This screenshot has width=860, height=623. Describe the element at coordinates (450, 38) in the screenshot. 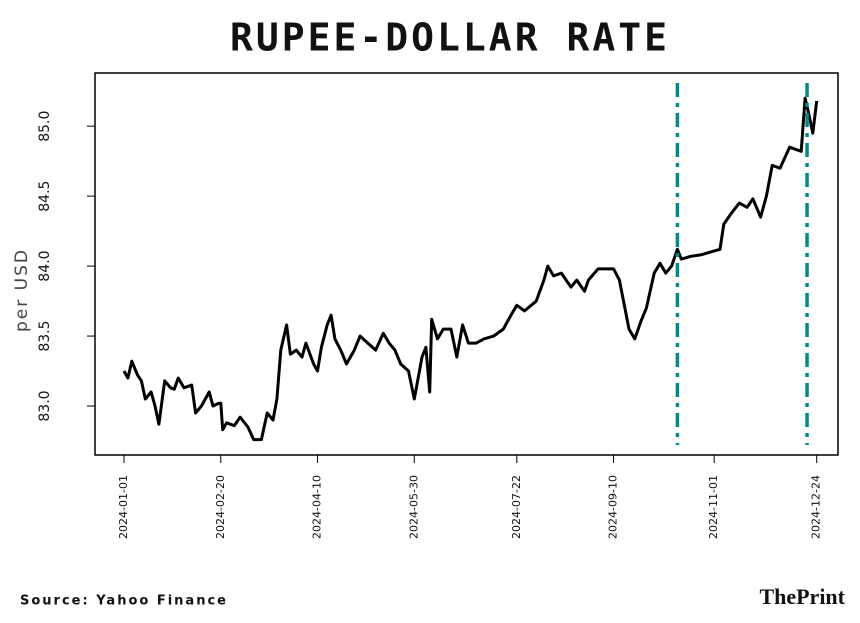

I see `chart-title: RUPEE-DOLLAR RATE` at that location.